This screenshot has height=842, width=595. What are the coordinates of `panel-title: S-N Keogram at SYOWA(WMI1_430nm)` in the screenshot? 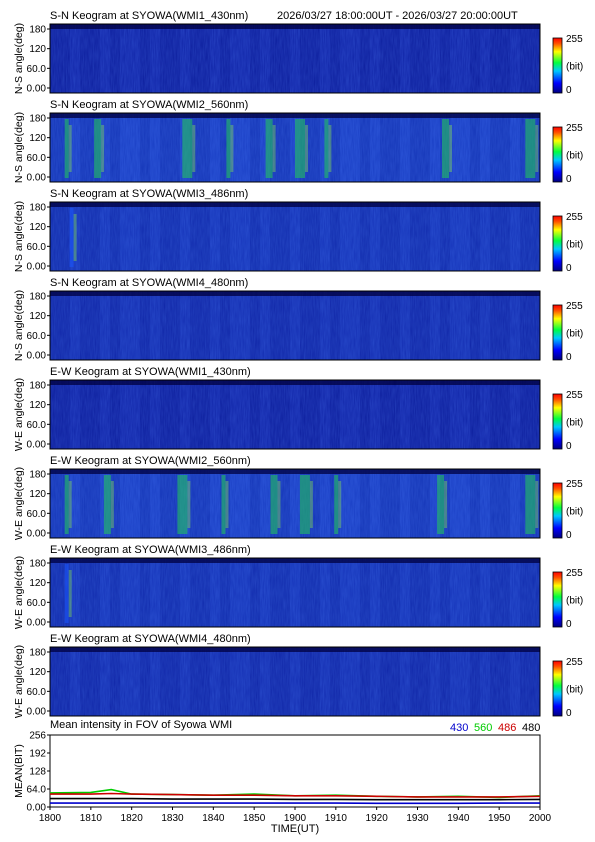 It's located at (149, 16).